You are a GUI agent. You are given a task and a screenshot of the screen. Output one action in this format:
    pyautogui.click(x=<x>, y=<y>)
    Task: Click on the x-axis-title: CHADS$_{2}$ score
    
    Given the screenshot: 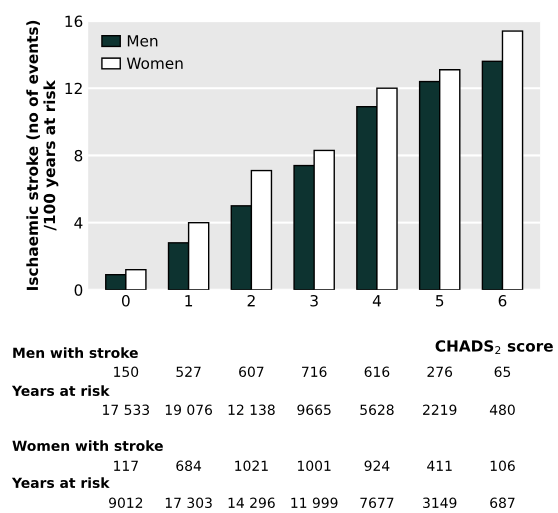 What is the action you would take?
    pyautogui.click(x=494, y=347)
    